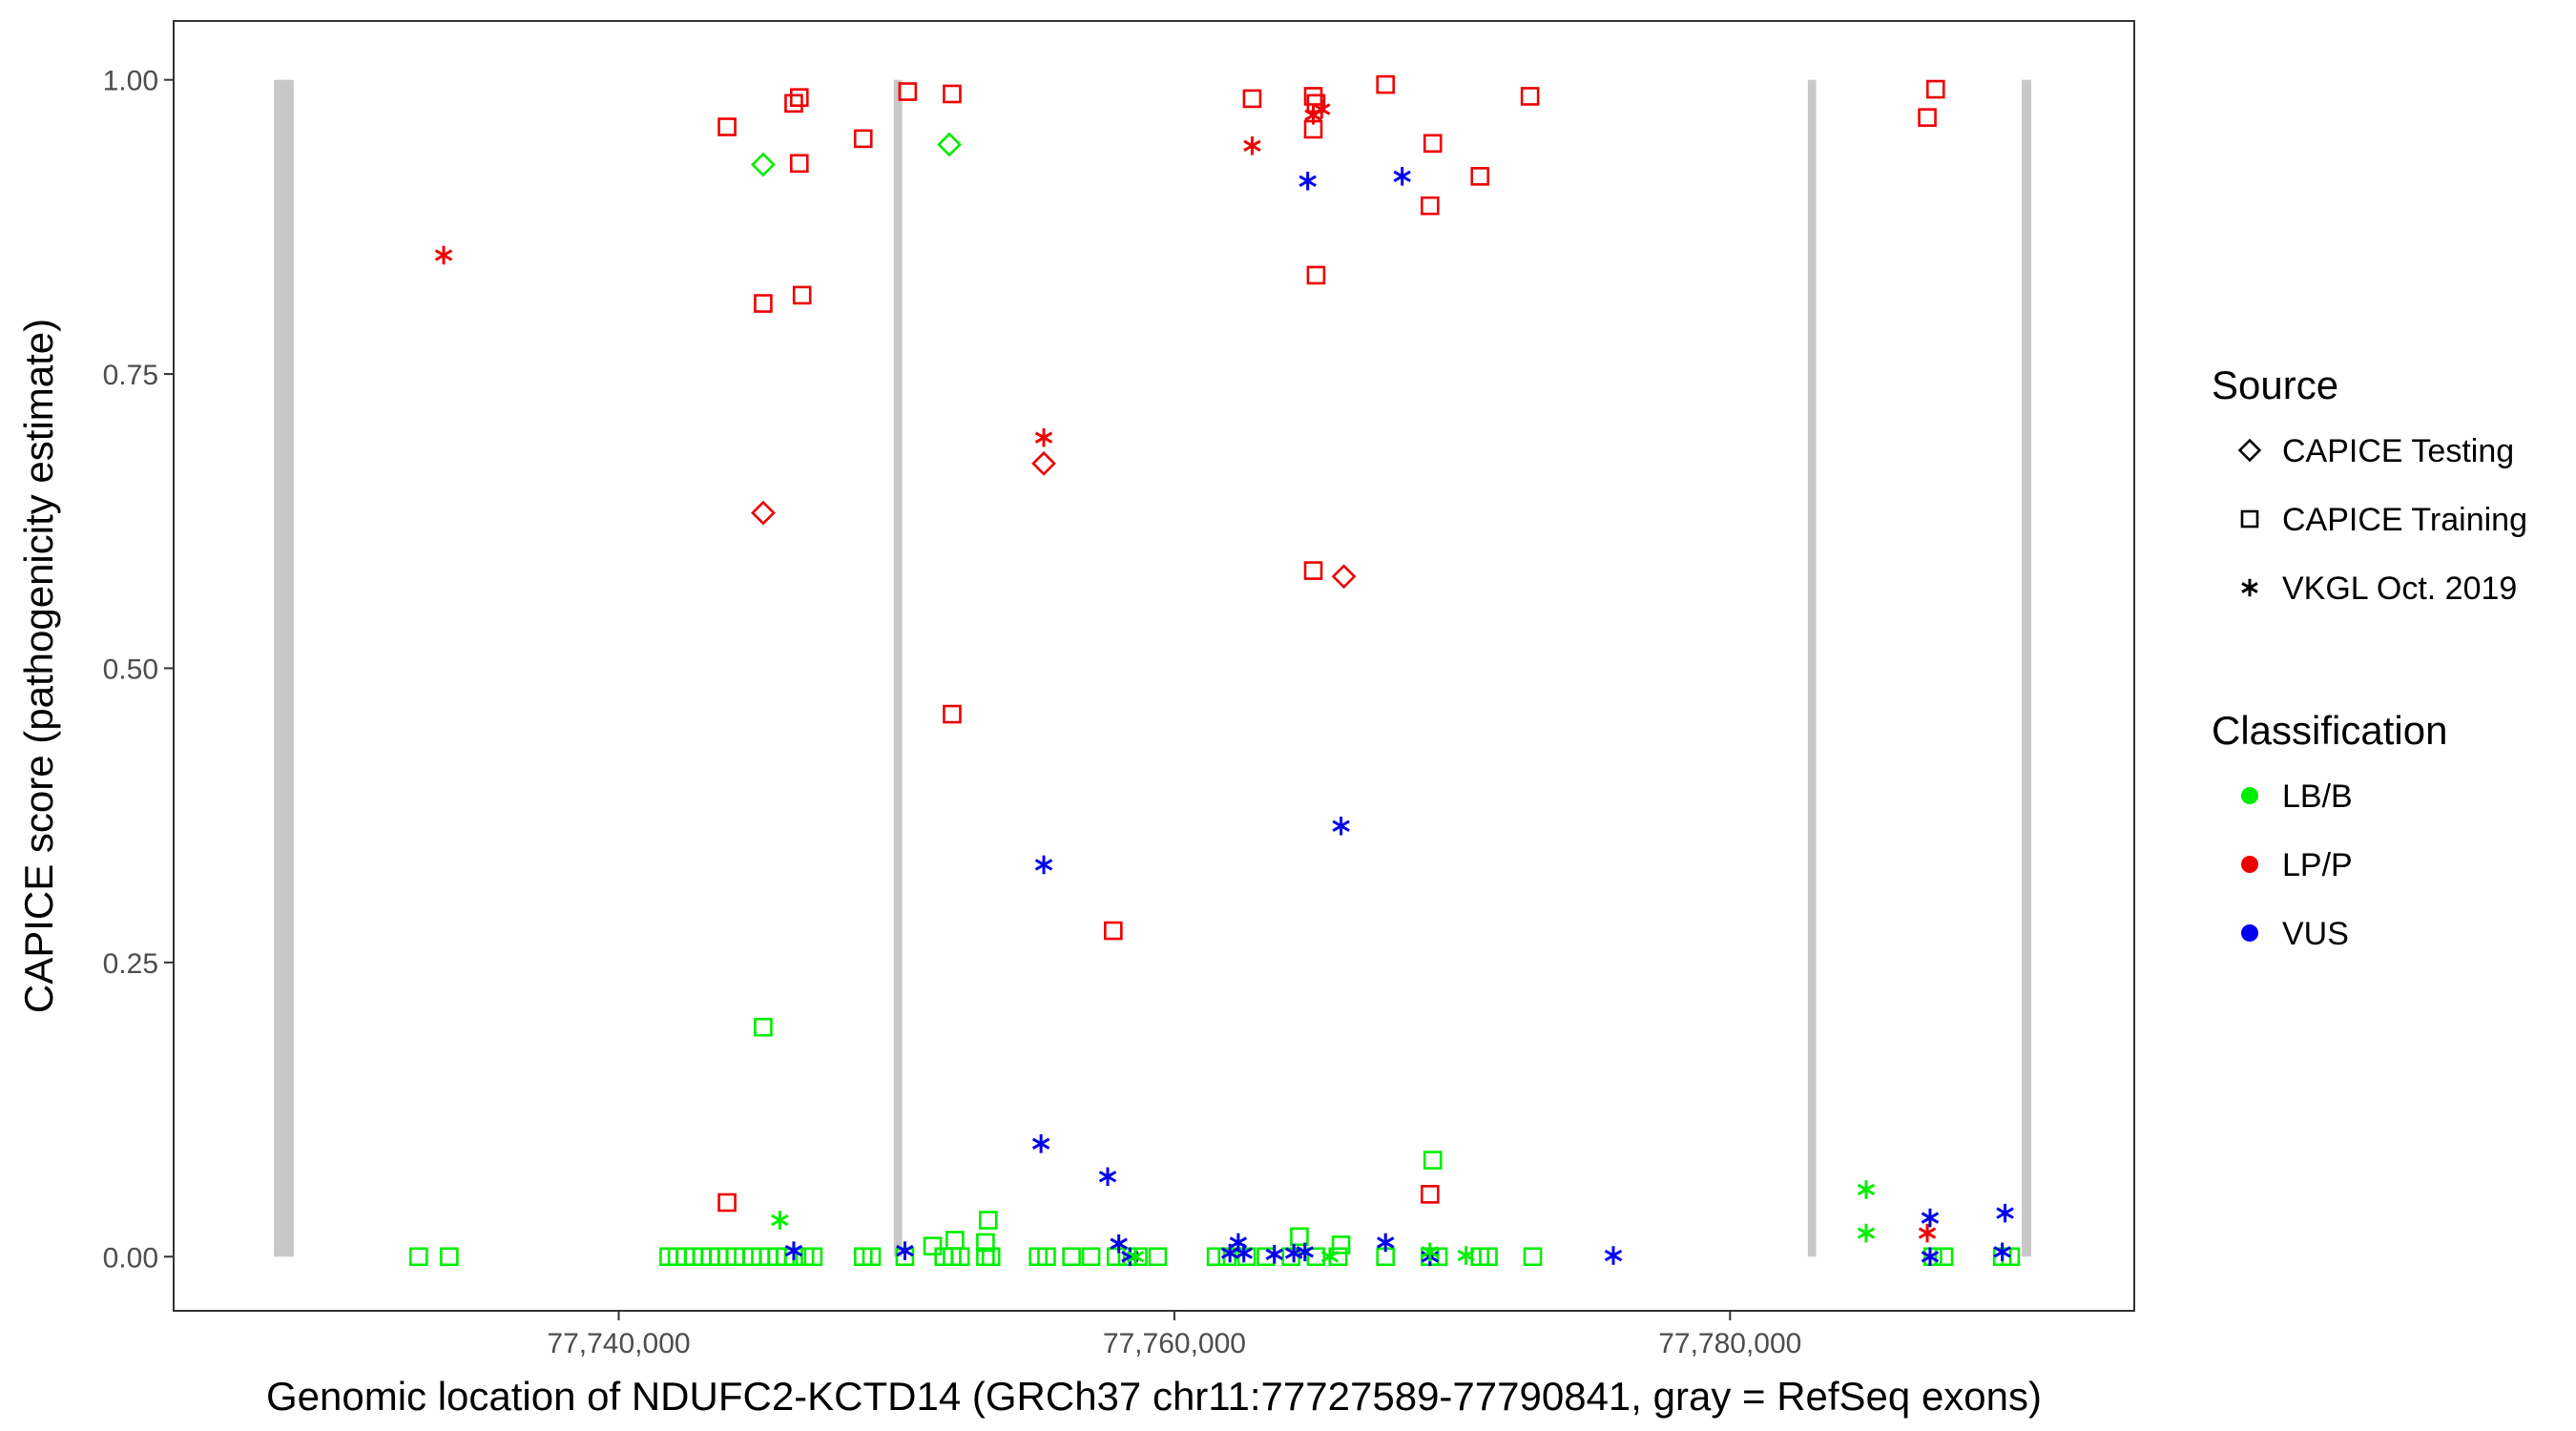 This screenshot has width=2576, height=1431. What do you see at coordinates (618, 1343) in the screenshot?
I see `x-tick-label: 77,740,000` at bounding box center [618, 1343].